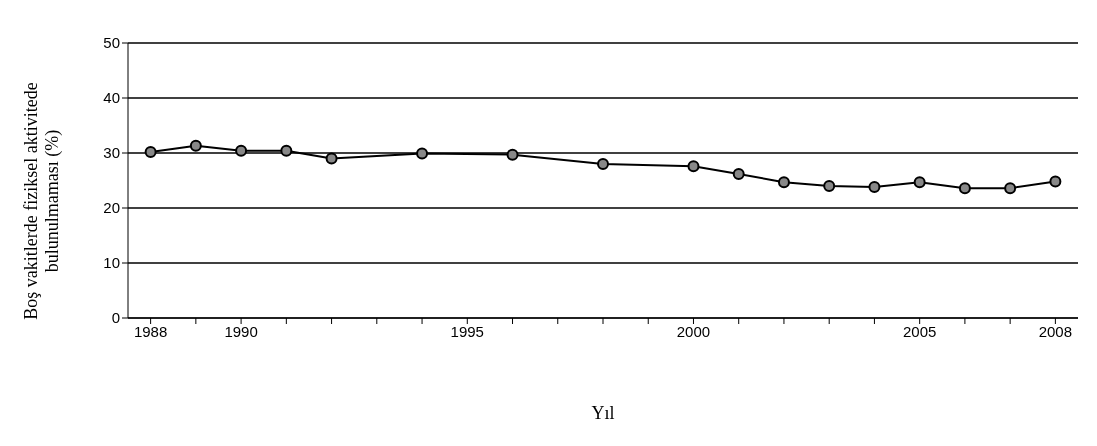 This screenshot has width=1097, height=446. I want to click on y-tick-label: 0, so click(115, 318).